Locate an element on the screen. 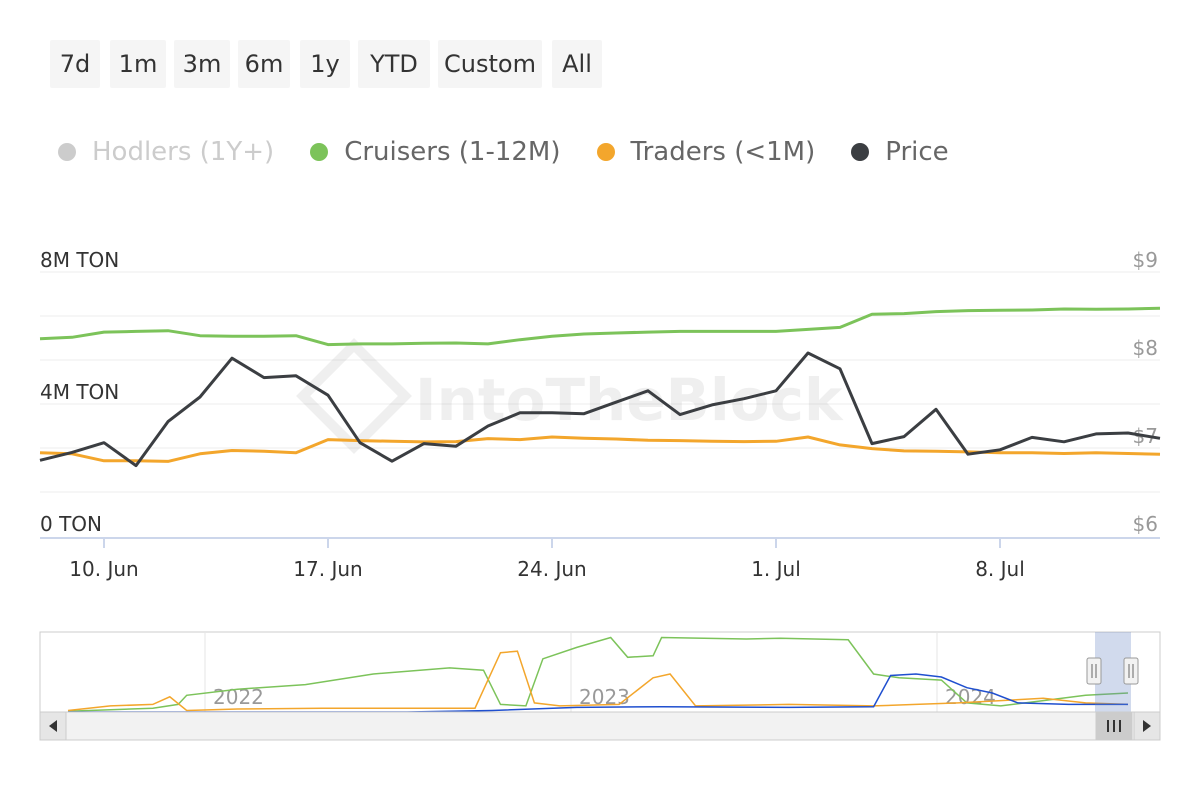  legend-dot-price is located at coordinates (860, 152).